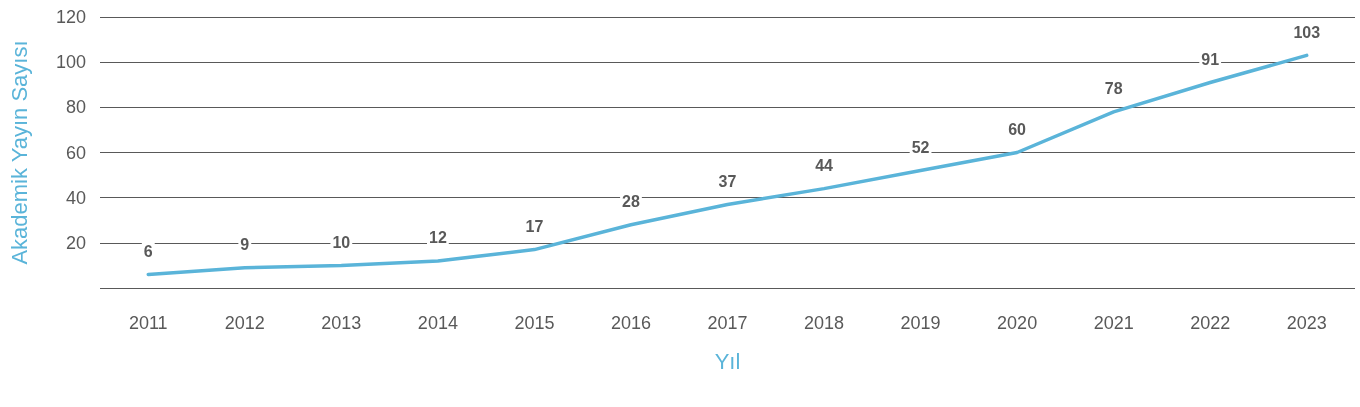  Describe the element at coordinates (70, 17) in the screenshot. I see `y-tick-label: 120` at that location.